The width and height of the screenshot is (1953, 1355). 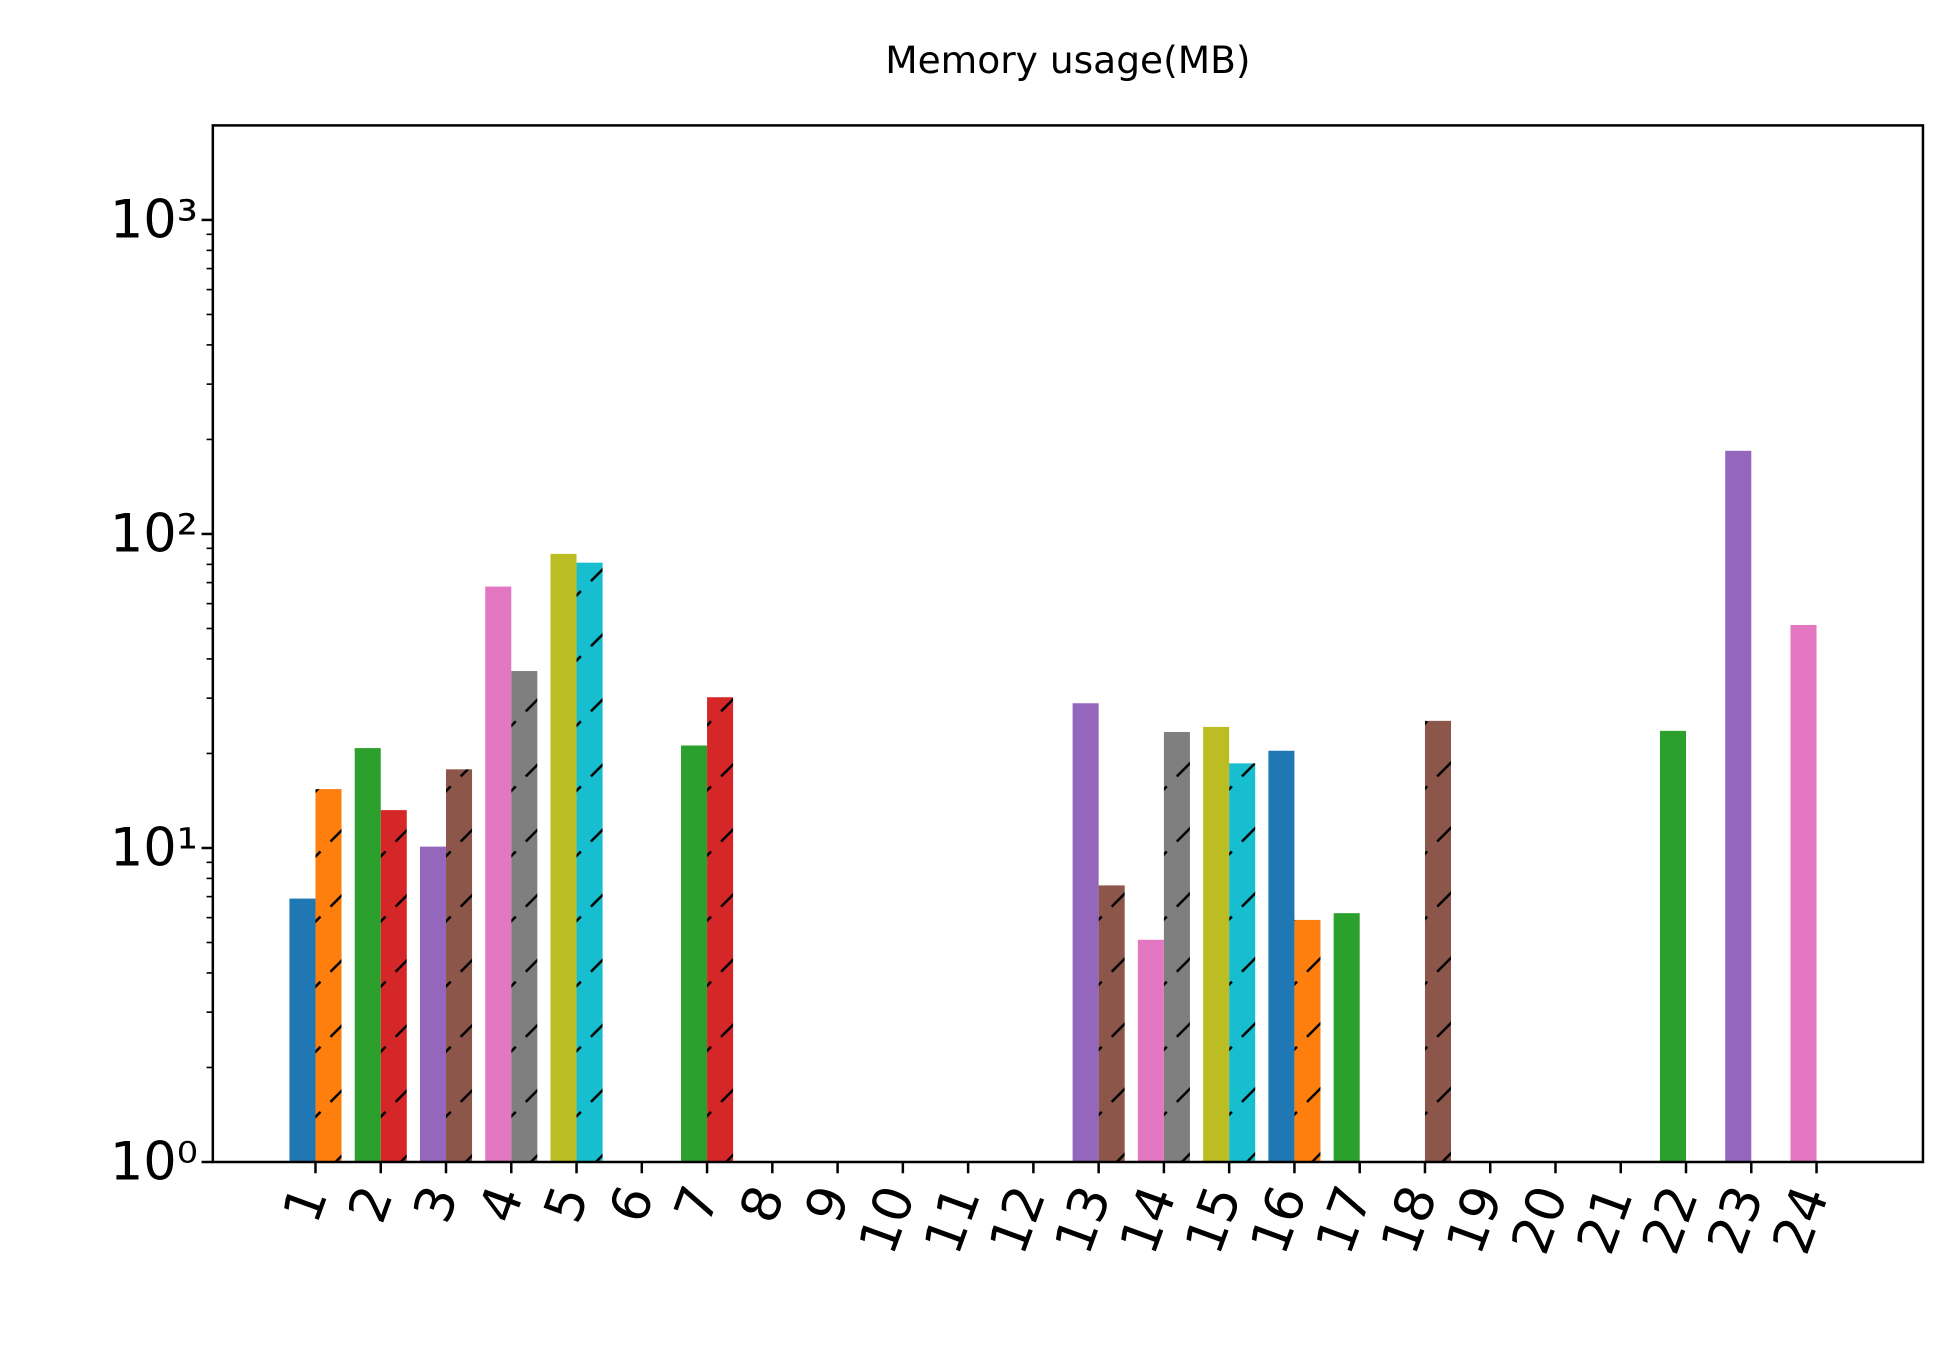 What do you see at coordinates (371, 1204) in the screenshot?
I see `x-tick-label: 2` at bounding box center [371, 1204].